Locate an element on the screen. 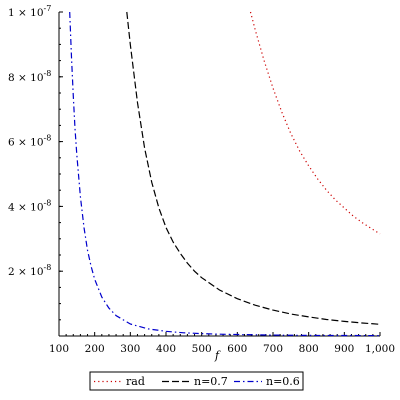 This screenshot has width=400, height=400. x-tick-label: 400 is located at coordinates (166, 349).